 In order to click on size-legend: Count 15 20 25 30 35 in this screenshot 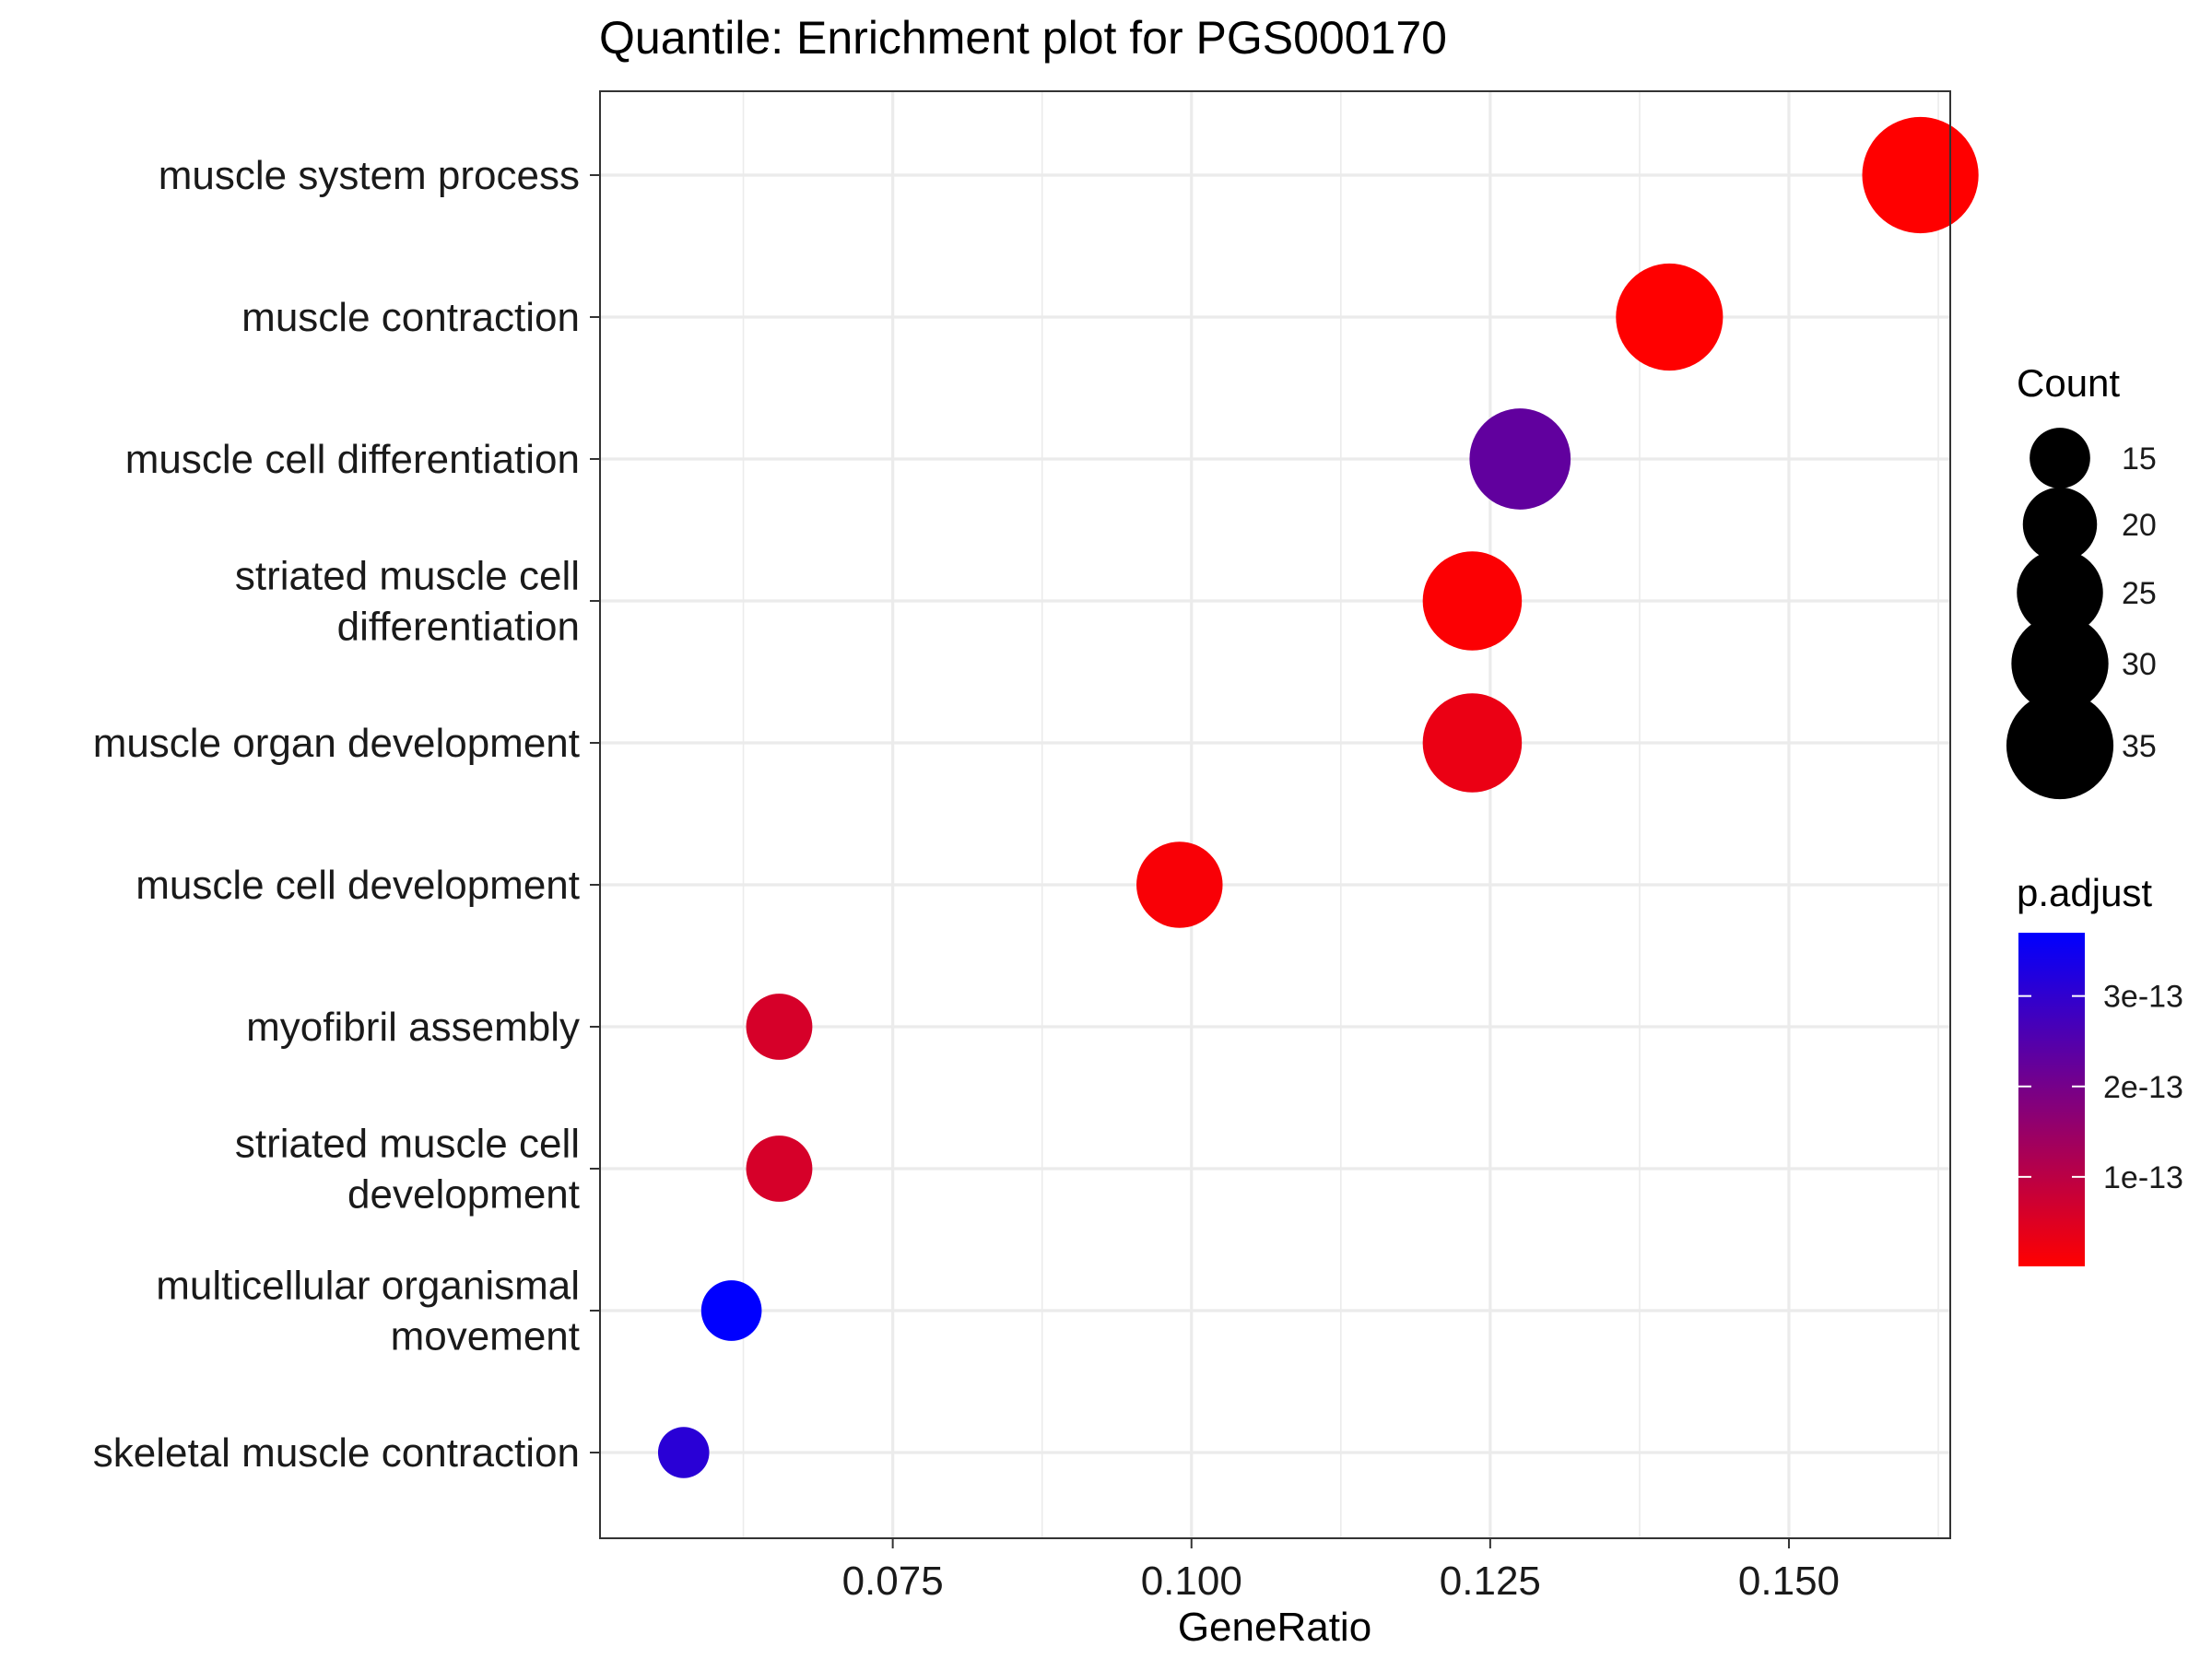, I will do `click(2081, 580)`.